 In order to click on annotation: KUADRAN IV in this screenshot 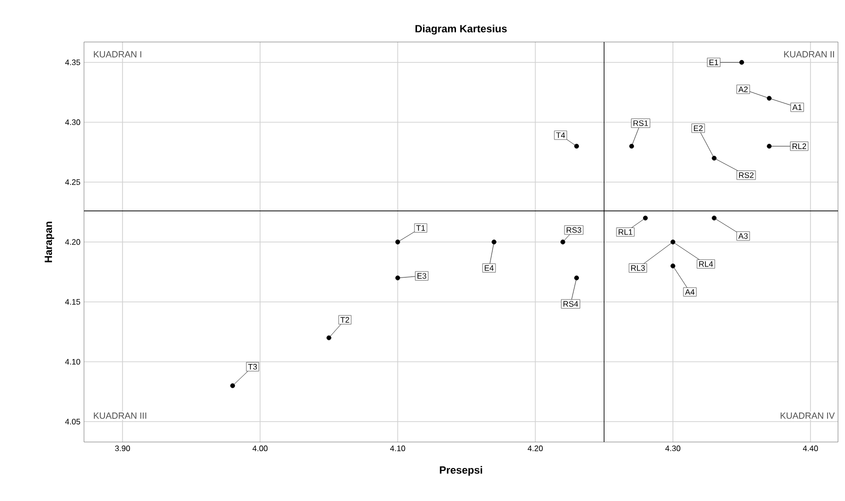, I will do `click(807, 415)`.